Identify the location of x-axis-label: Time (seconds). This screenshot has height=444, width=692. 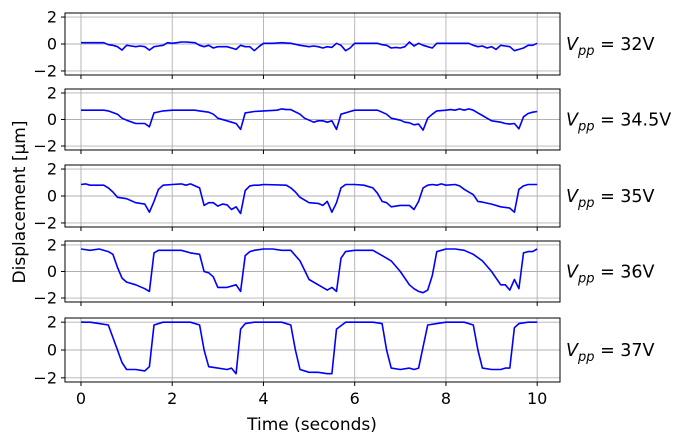
(311, 425).